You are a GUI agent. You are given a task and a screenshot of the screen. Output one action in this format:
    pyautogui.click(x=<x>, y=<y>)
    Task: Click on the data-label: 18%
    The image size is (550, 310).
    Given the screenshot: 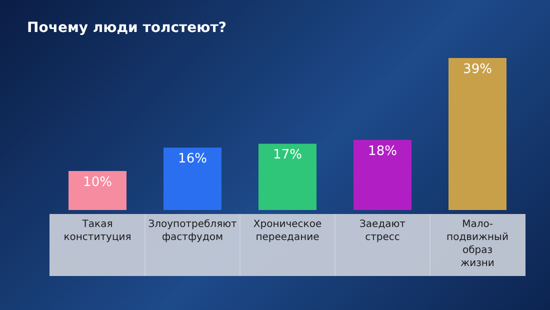 What is the action you would take?
    pyautogui.click(x=382, y=151)
    